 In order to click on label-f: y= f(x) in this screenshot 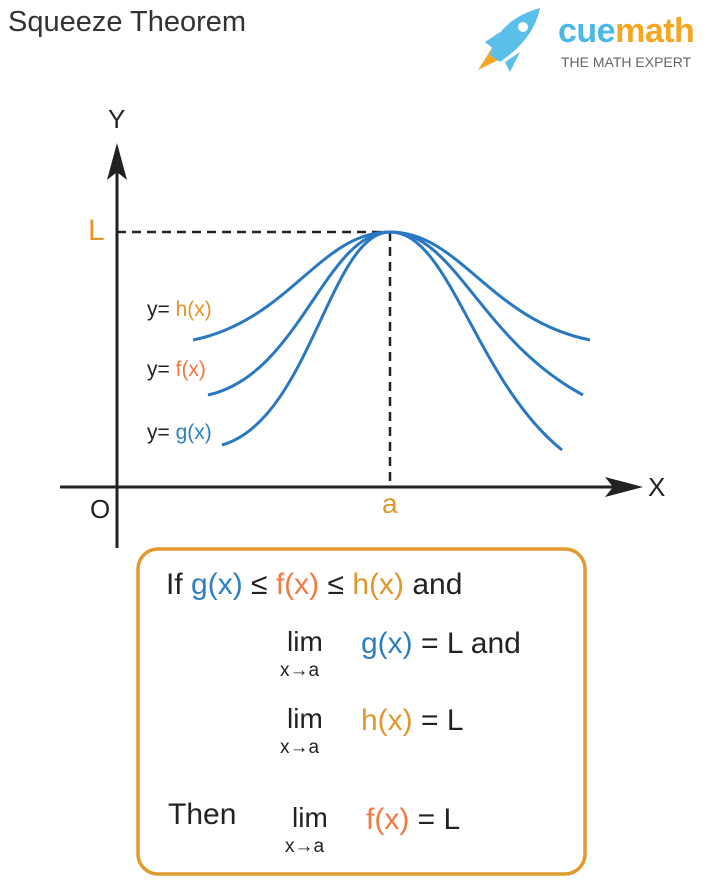, I will do `click(176, 370)`.